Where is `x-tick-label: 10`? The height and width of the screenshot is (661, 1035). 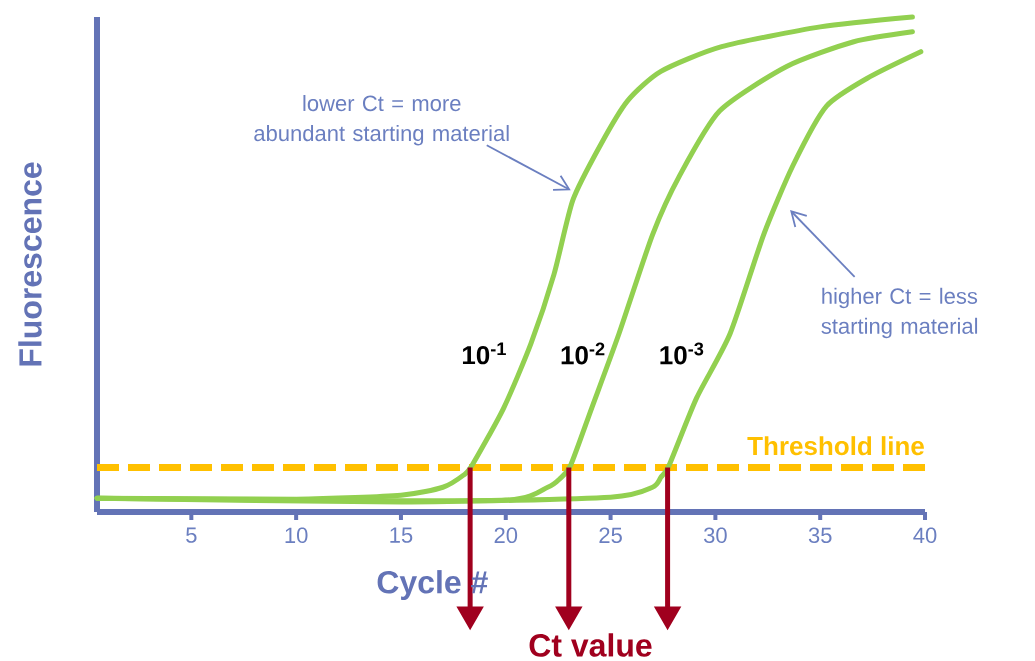 x-tick-label: 10 is located at coordinates (296, 535).